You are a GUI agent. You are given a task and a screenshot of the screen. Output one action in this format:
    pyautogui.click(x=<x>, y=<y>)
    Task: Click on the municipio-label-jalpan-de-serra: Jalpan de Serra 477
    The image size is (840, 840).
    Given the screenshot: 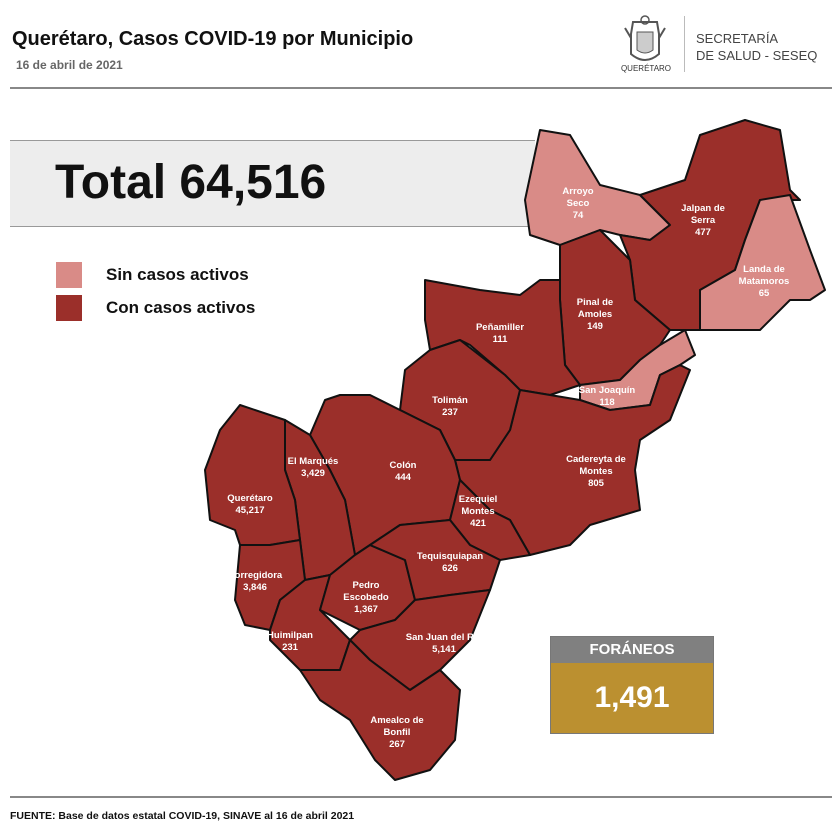 What is the action you would take?
    pyautogui.click(x=703, y=221)
    